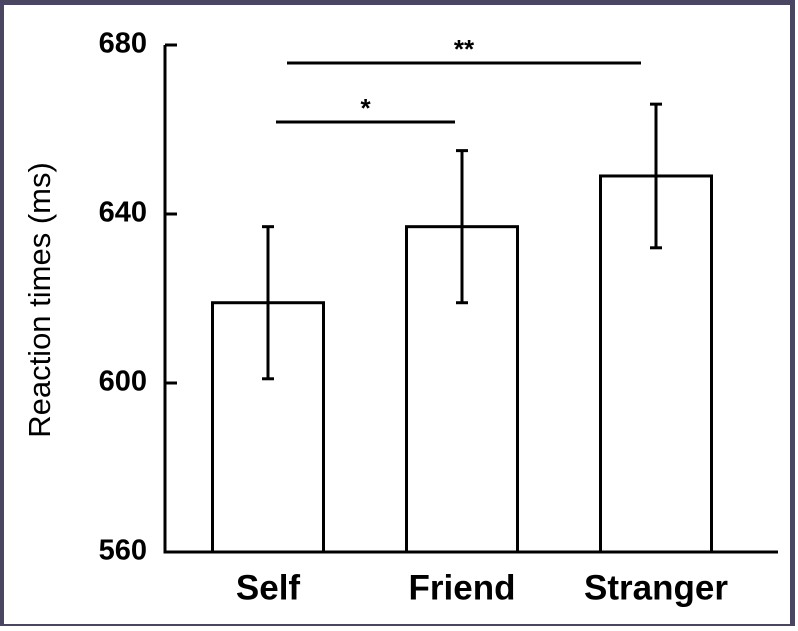  What do you see at coordinates (123, 44) in the screenshot?
I see `y-tick-label: 680` at bounding box center [123, 44].